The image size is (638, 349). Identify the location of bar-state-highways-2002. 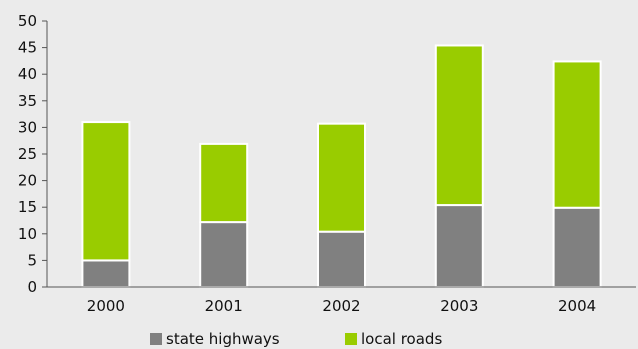
(341, 259).